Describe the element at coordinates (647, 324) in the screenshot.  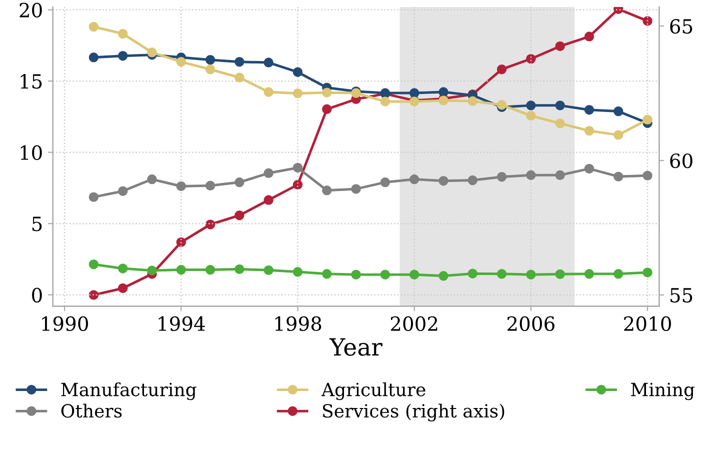
I see `x-tick-label: 2010` at that location.